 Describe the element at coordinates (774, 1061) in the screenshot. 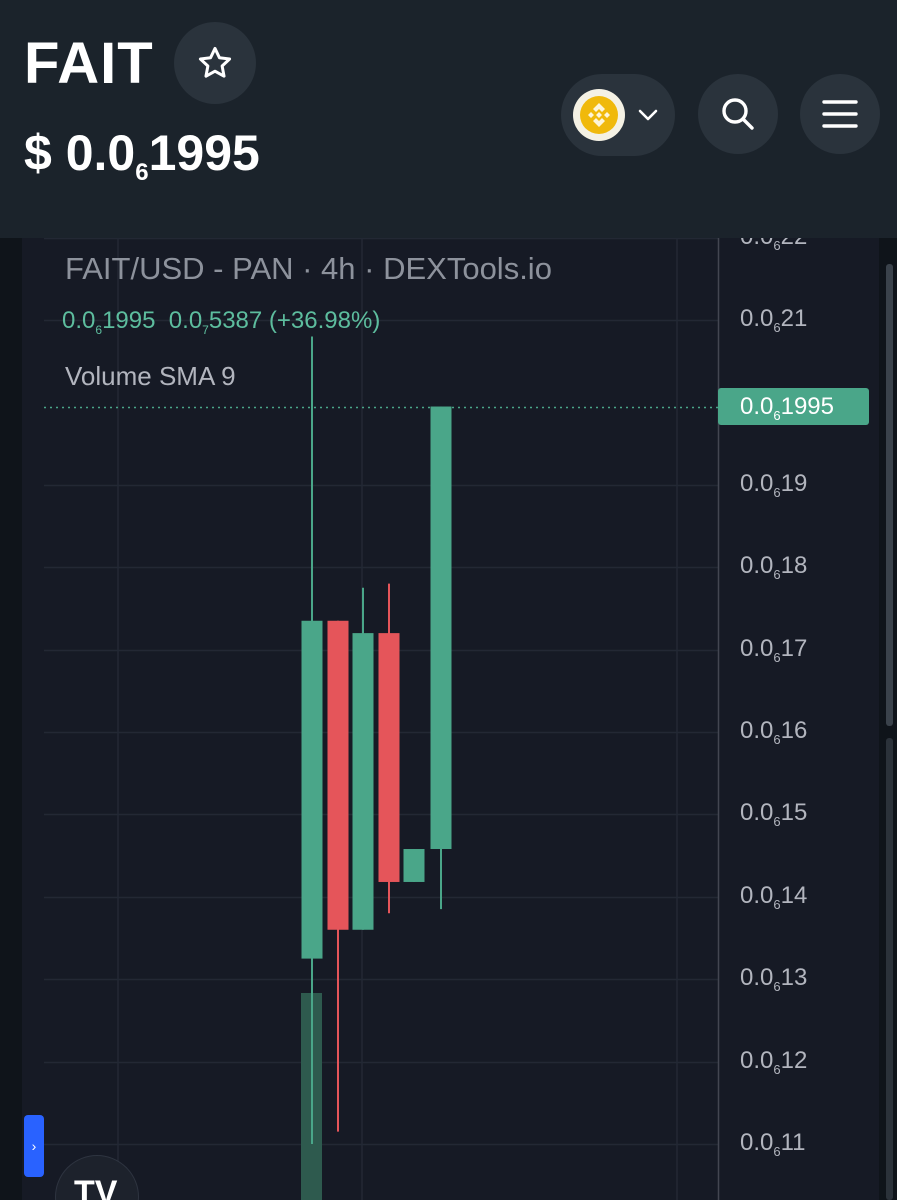

I see `price-axis-label: 0.0612` at that location.